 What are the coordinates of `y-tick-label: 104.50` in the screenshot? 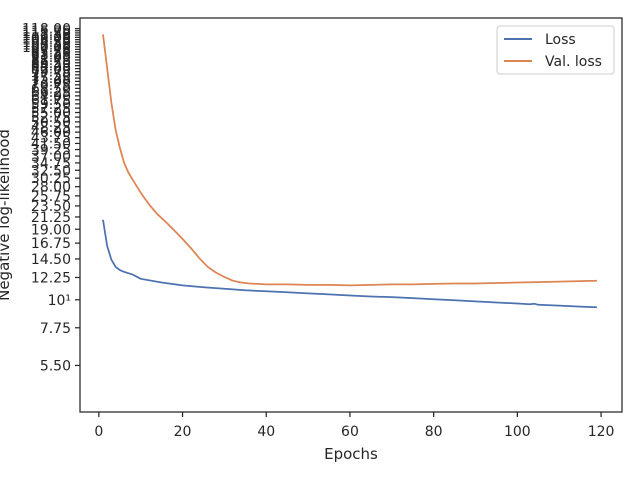 It's located at (46, 43).